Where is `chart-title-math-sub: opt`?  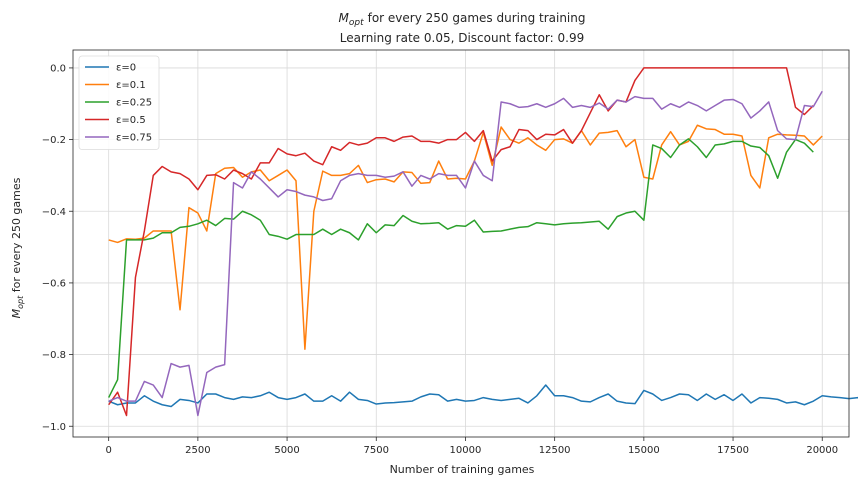
chart-title-math-sub: opt is located at coordinates (356, 23).